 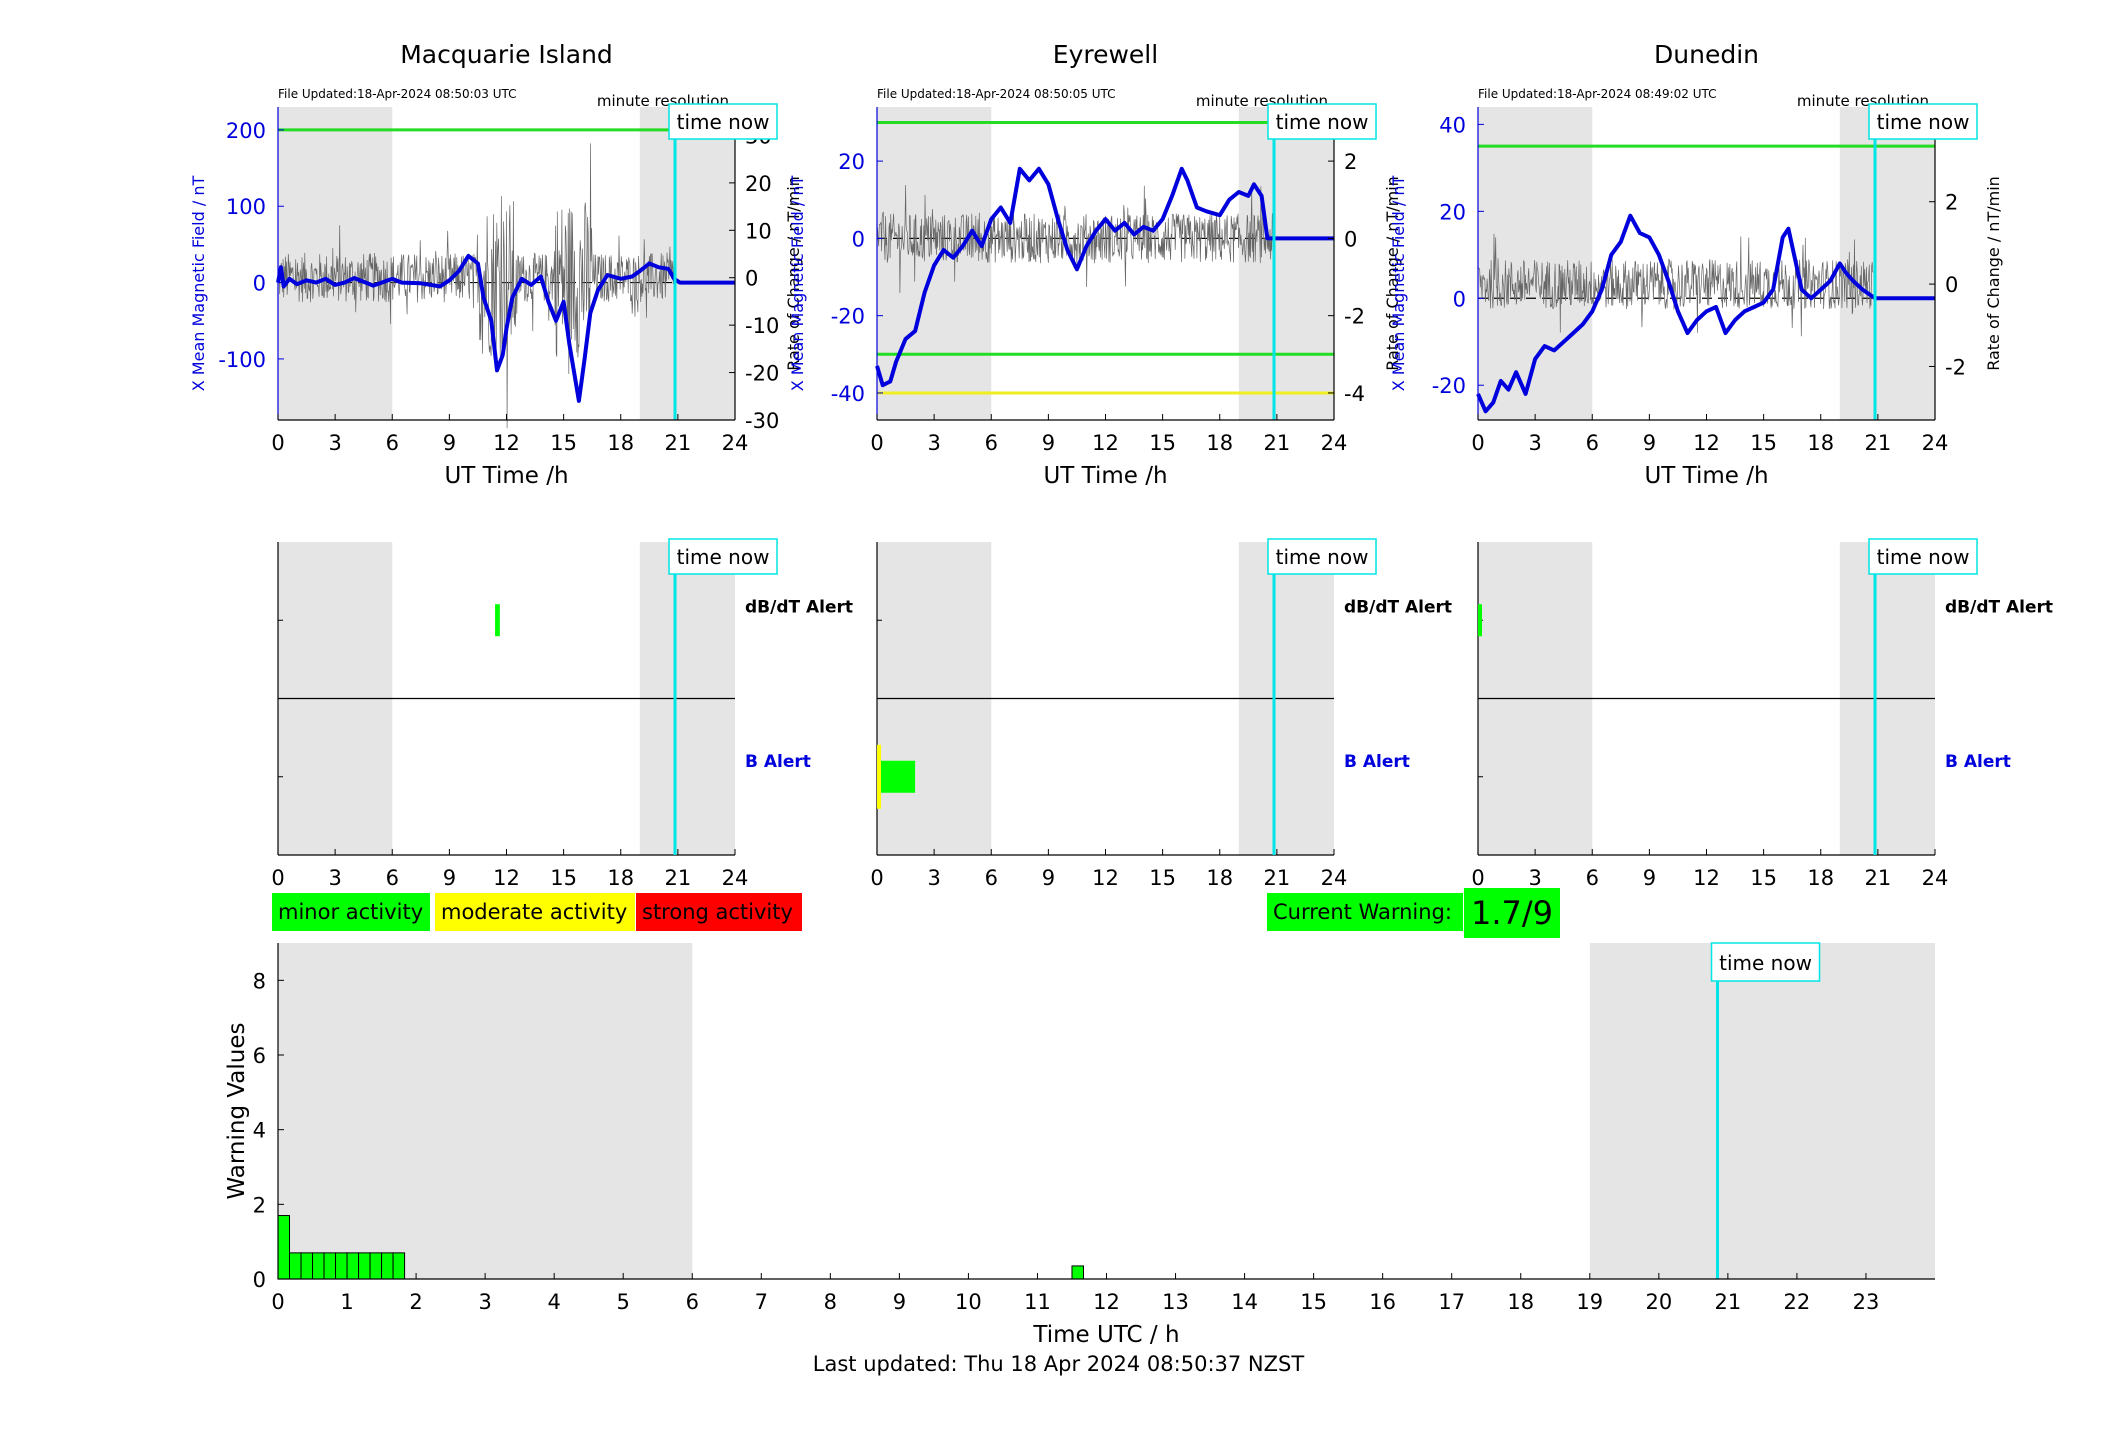 I want to click on y-tick-label-right: -30, so click(x=762, y=421).